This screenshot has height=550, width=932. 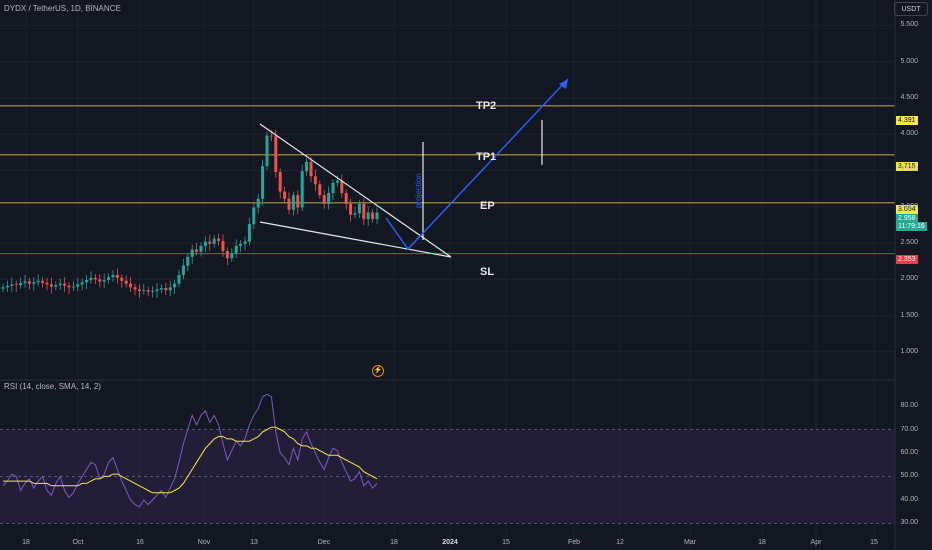 I want to click on time-tick-label: Nov, so click(x=204, y=542).